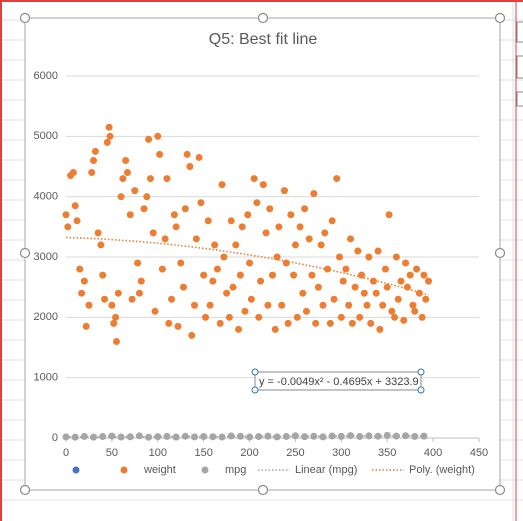  What do you see at coordinates (442, 470) in the screenshot?
I see `legend-label: Poly. (weight)` at bounding box center [442, 470].